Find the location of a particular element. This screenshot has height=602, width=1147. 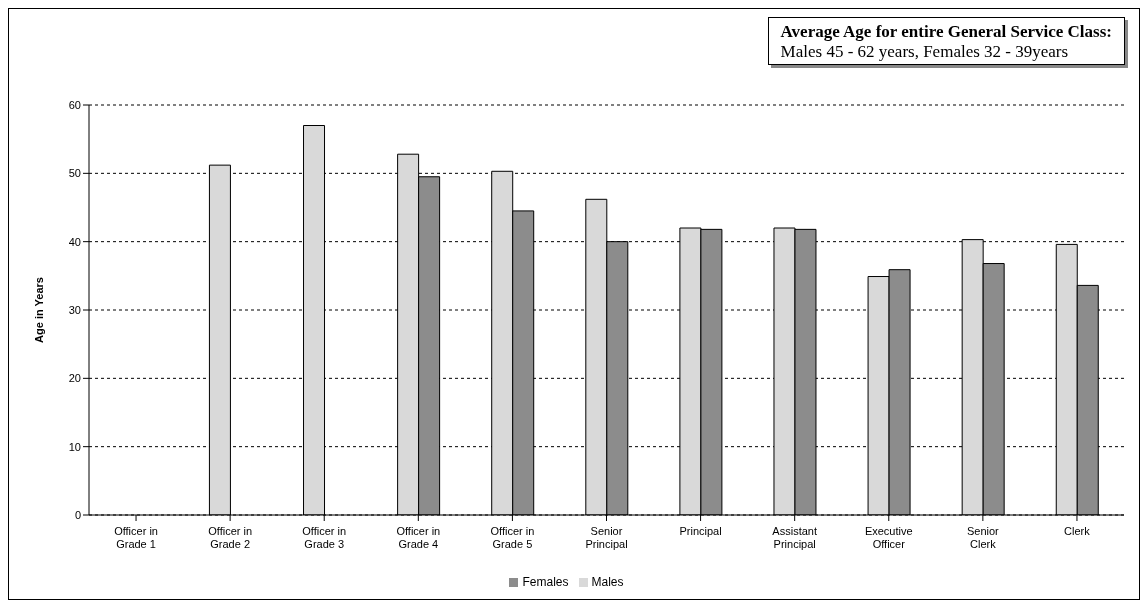

y-tick-label: 50 is located at coordinates (74, 173).